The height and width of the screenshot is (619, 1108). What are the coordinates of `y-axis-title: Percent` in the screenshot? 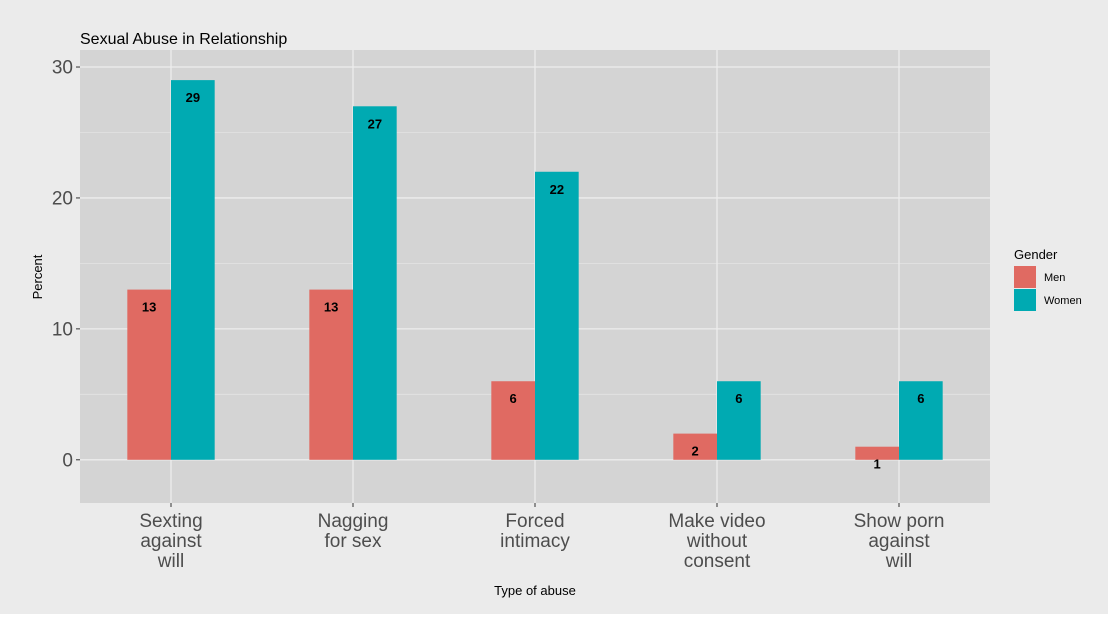 It's located at (37, 276).